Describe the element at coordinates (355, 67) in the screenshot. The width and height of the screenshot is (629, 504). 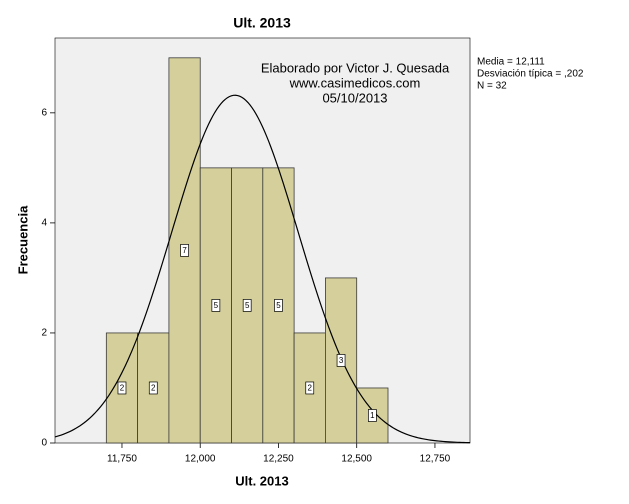
I see `annotation: Elaborado por Victor J. Quesada` at that location.